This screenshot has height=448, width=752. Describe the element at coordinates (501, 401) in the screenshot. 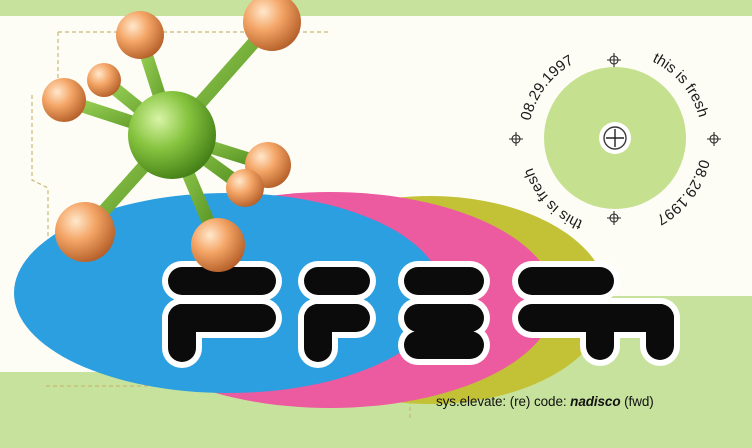

I see `credit-prefix: sys.elevate: (re) code:` at that location.